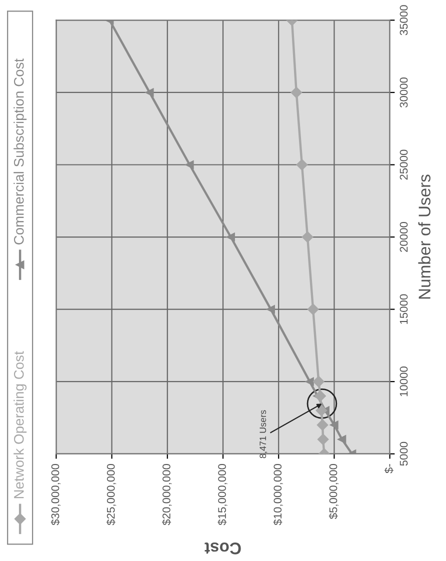 This screenshot has height=561, width=446. What do you see at coordinates (20, 424) in the screenshot?
I see `text: Network Operating Cost` at bounding box center [20, 424].